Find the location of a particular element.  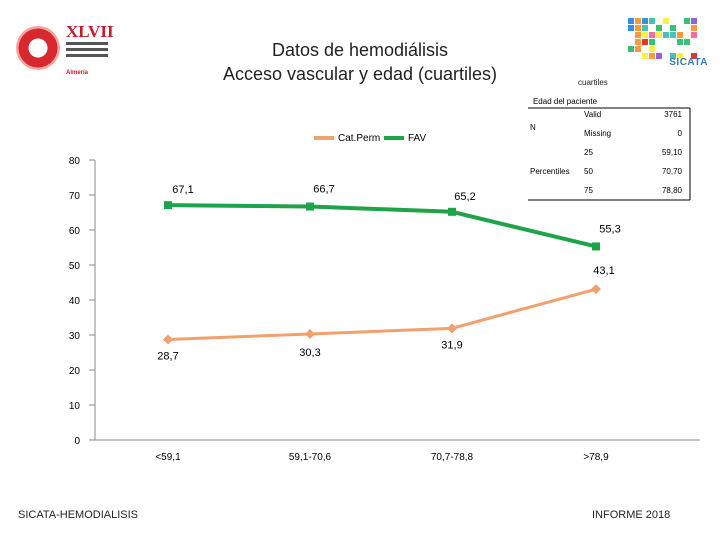

y-tick-label: 40 is located at coordinates (75, 301).